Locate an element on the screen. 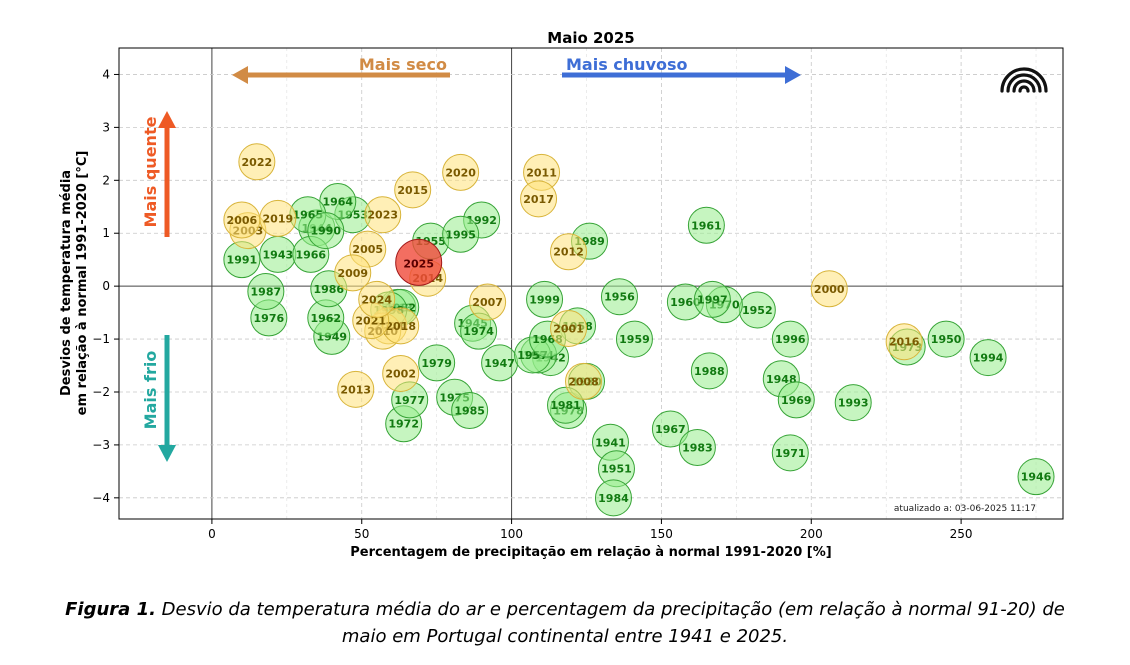 This screenshot has width=1130, height=665. point-label-2023: 2023 is located at coordinates (382, 215).